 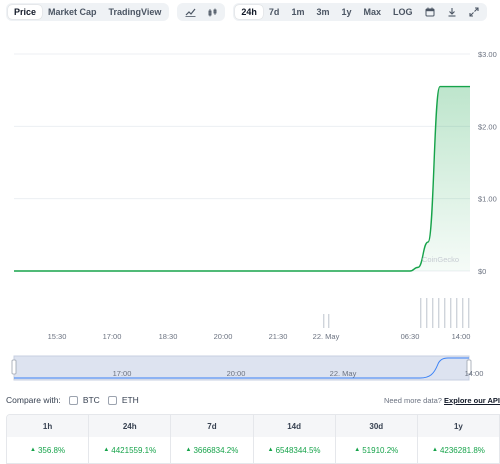 What do you see at coordinates (25, 12) in the screenshot?
I see `tab-price: Price` at bounding box center [25, 12].